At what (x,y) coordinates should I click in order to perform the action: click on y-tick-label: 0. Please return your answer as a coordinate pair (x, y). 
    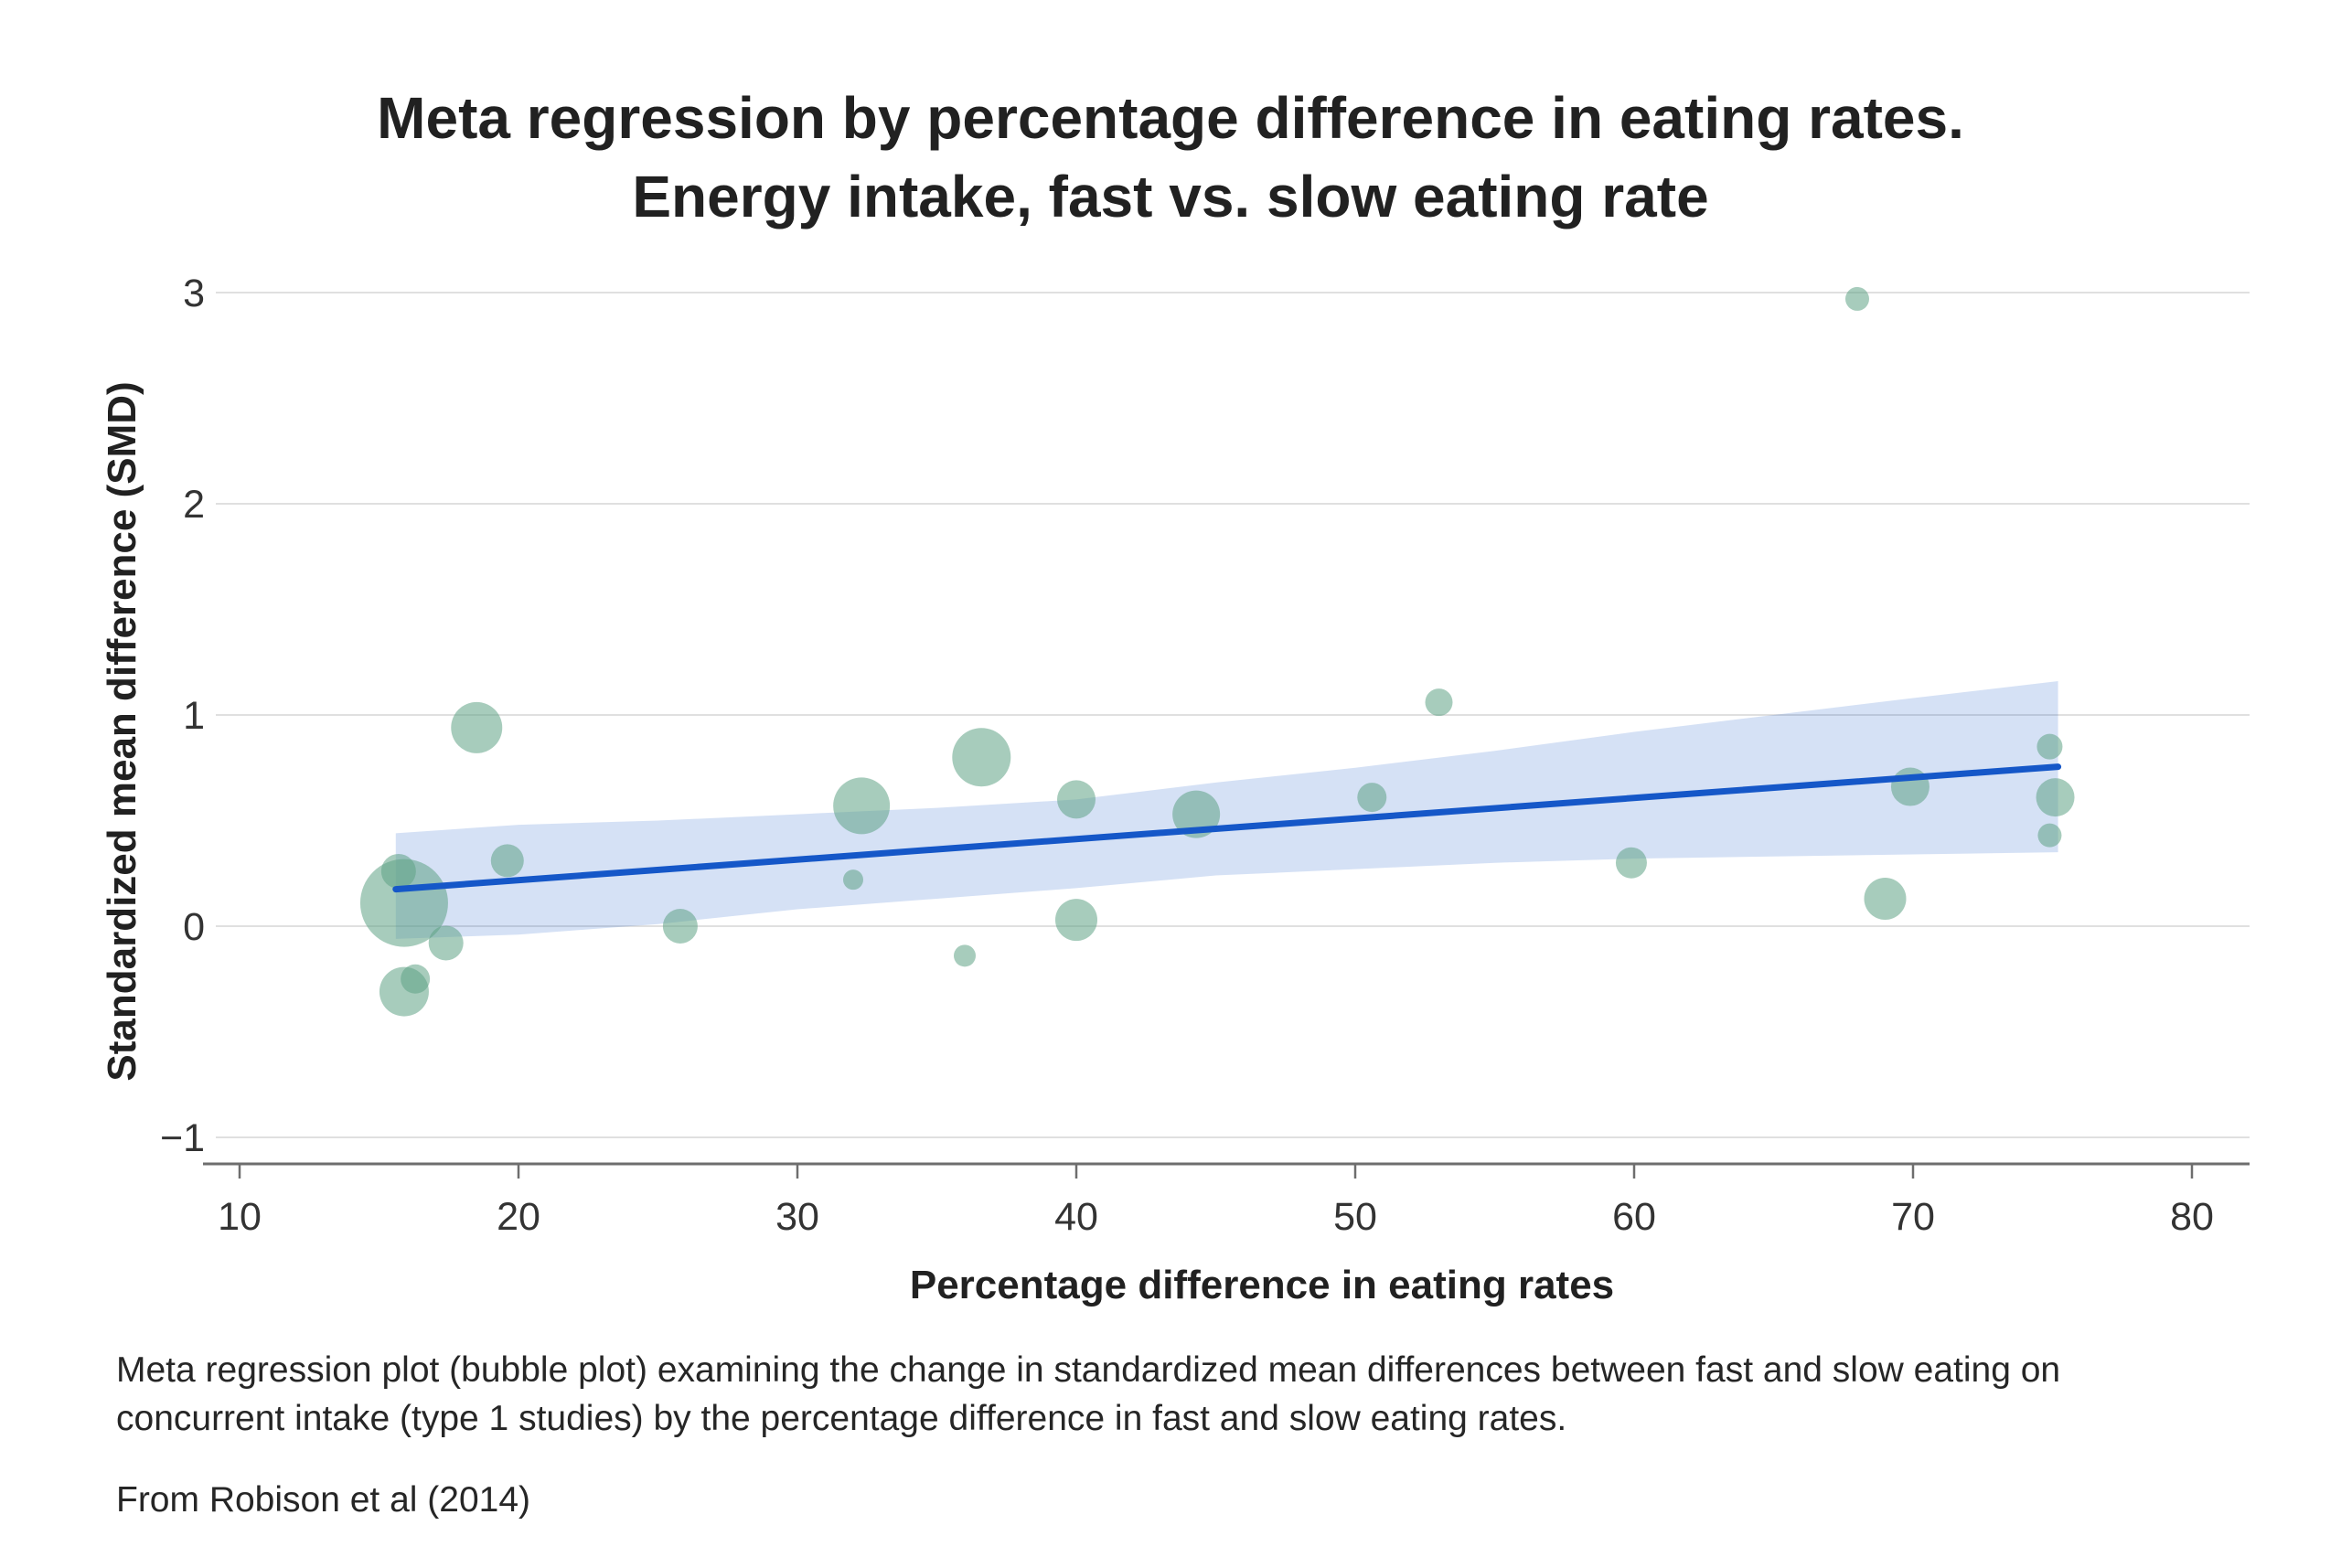
    Looking at the image, I should click on (194, 927).